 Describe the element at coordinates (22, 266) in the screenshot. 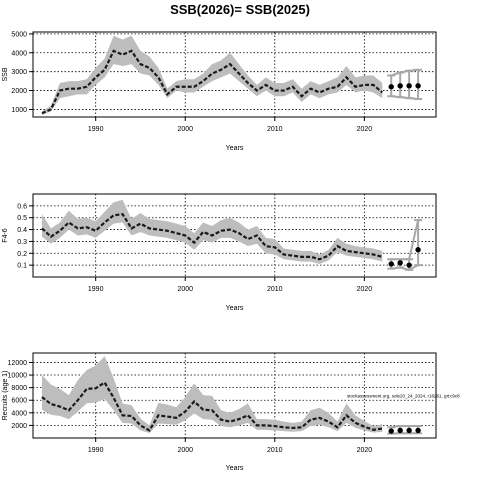

I see `y-tick-label: 0.1` at that location.